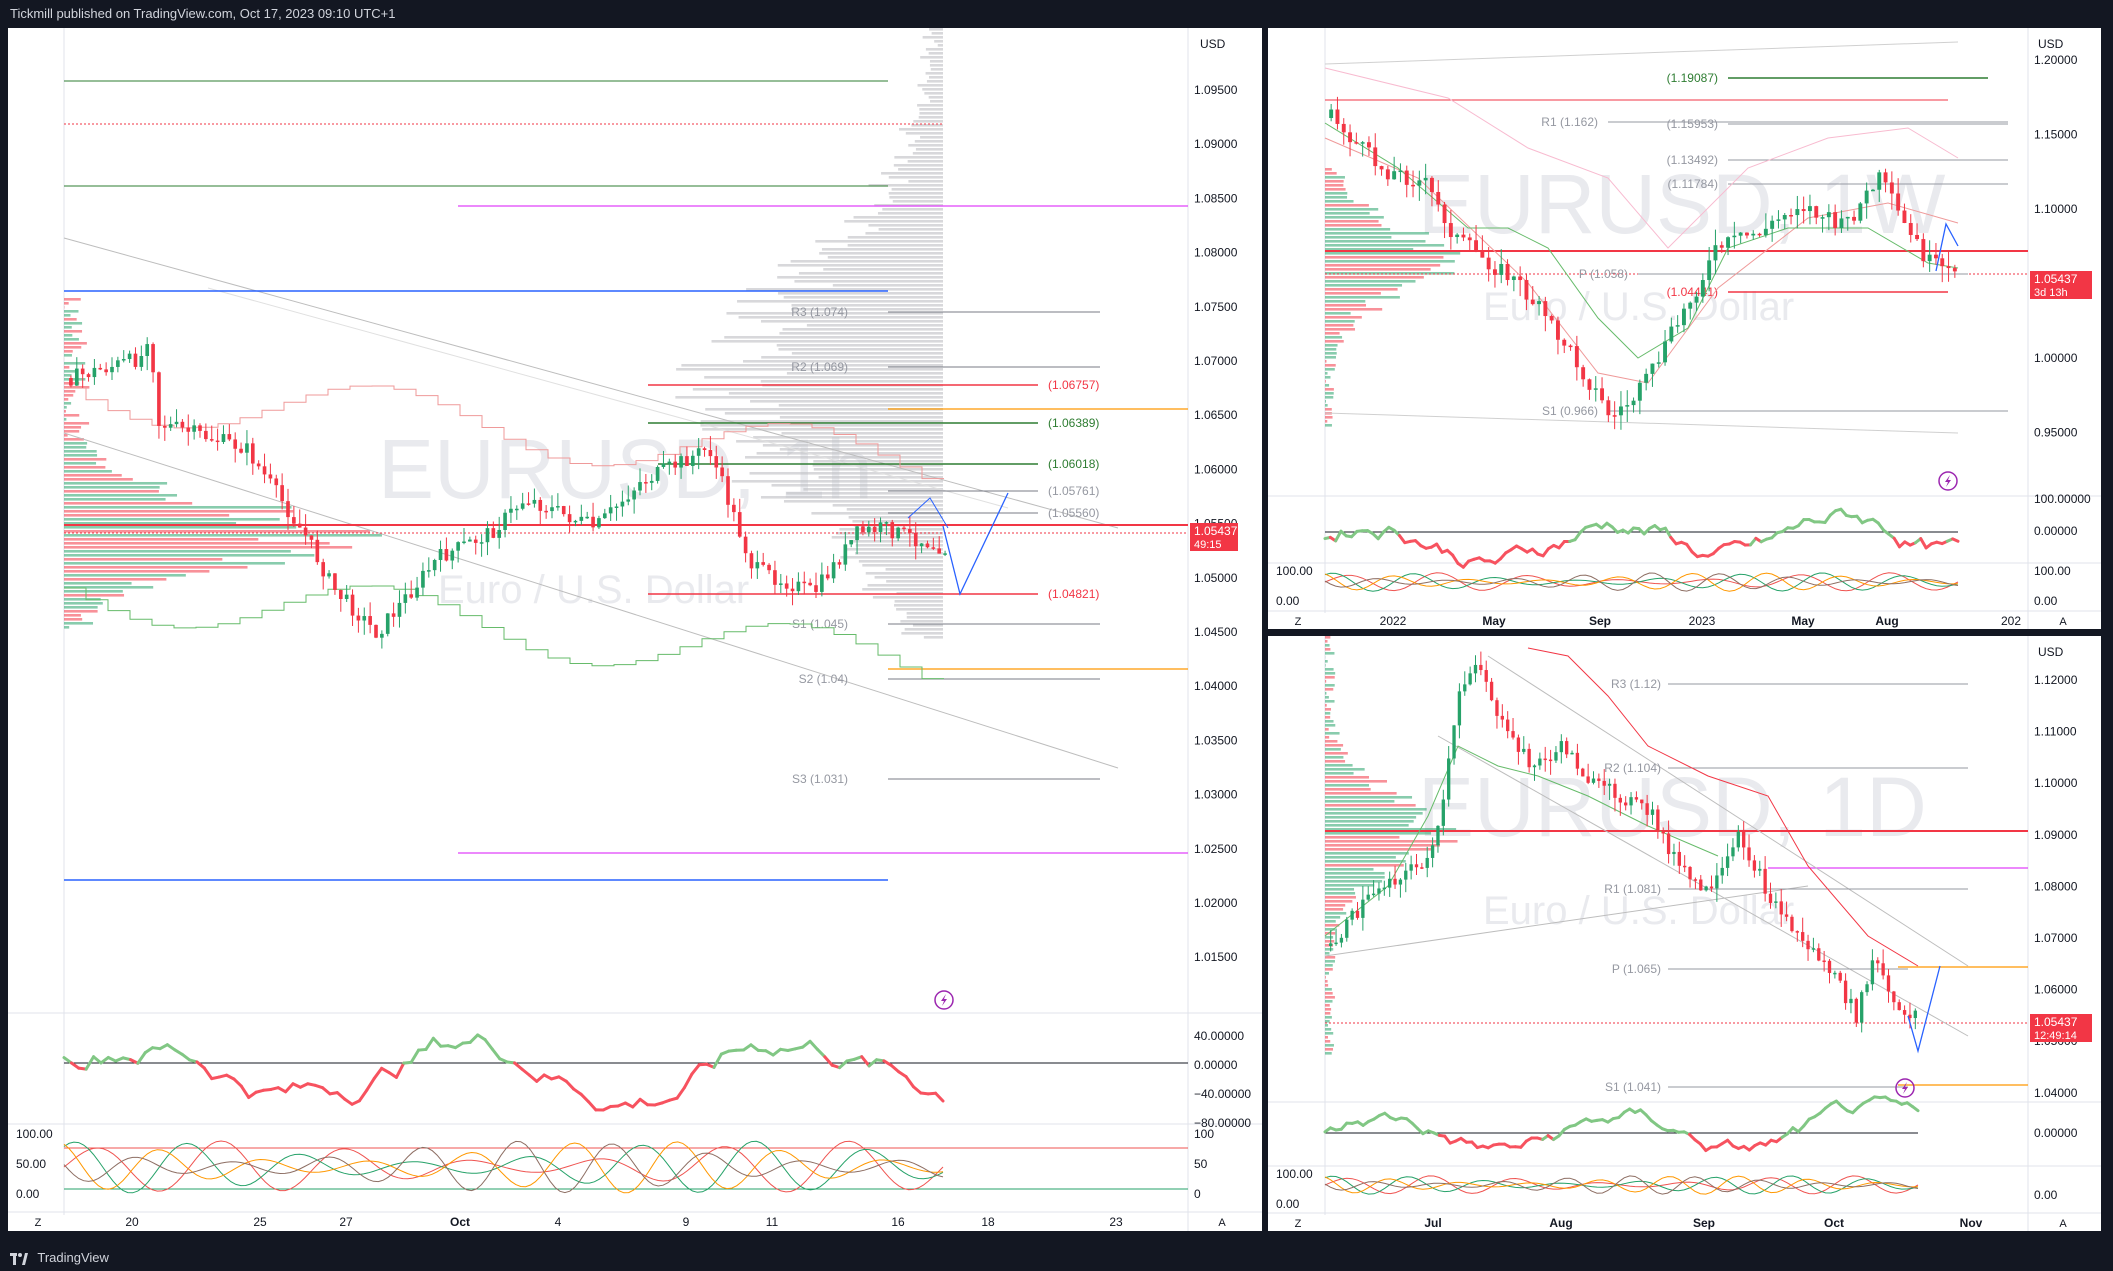  What do you see at coordinates (2051, 652) in the screenshot?
I see `p3-currency-label: USD` at bounding box center [2051, 652].